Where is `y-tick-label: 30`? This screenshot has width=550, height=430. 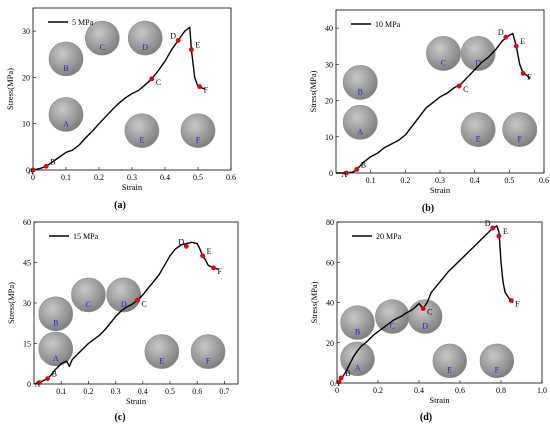 y-tick-label: 30 is located at coordinates (27, 303).